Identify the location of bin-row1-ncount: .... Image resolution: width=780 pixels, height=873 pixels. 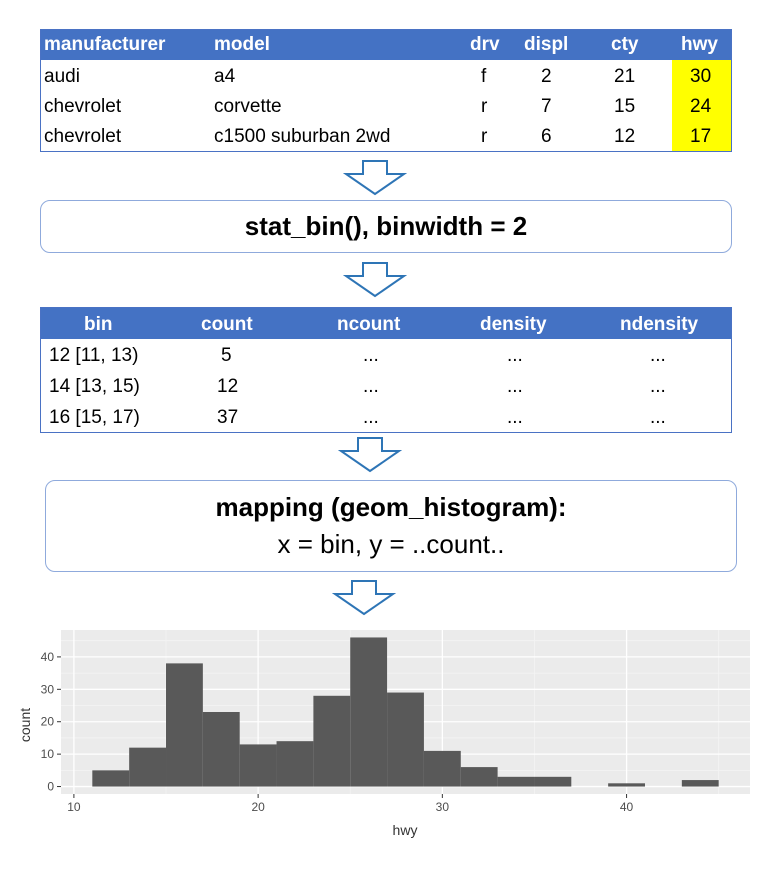
(371, 355).